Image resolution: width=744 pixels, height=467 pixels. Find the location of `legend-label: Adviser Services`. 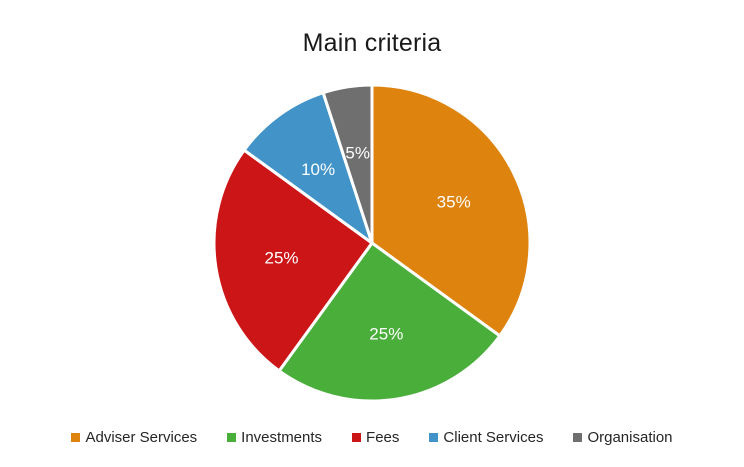

legend-label: Adviser Services is located at coordinates (141, 437).